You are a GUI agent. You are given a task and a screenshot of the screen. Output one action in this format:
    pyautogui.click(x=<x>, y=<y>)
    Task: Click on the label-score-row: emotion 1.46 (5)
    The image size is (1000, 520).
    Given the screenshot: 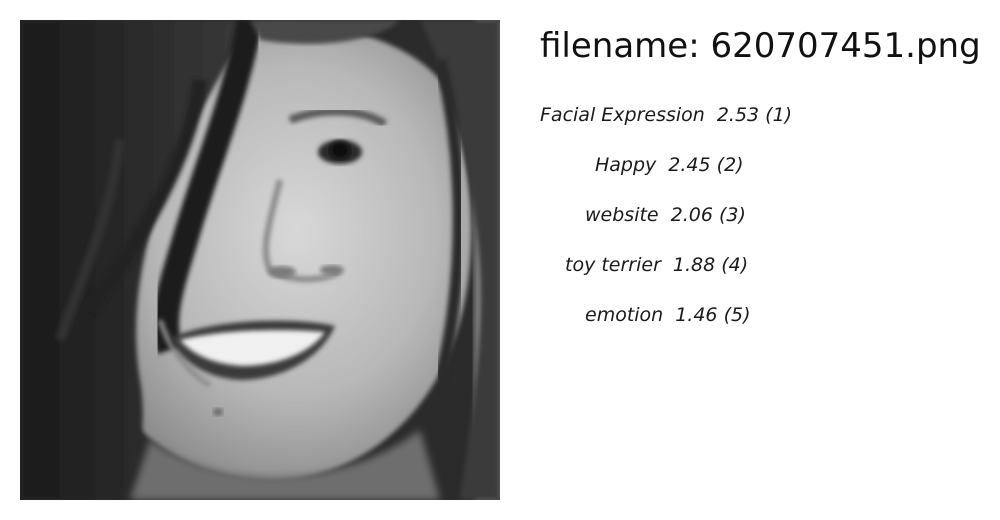 What is the action you would take?
    pyautogui.click(x=730, y=315)
    